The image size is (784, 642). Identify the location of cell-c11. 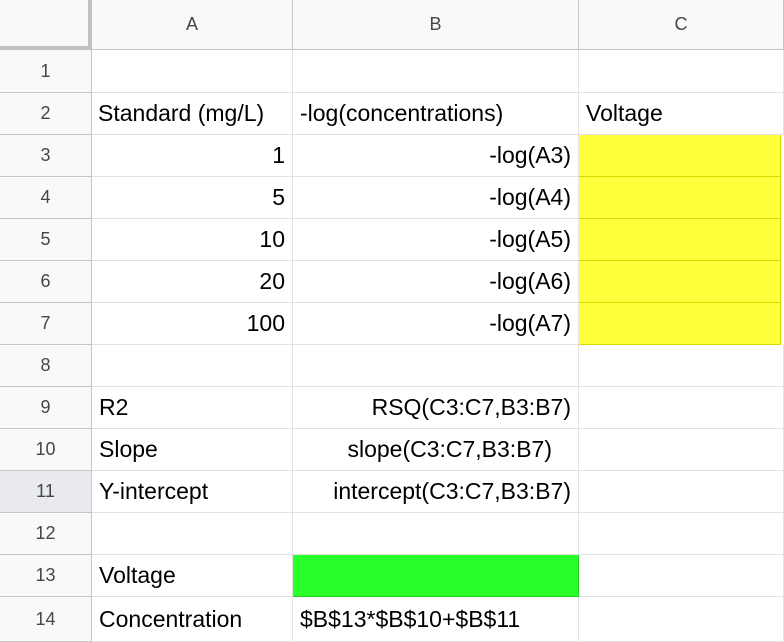
(681, 492).